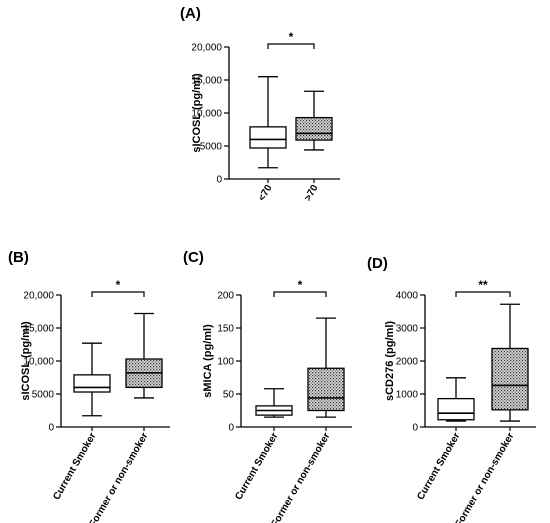  Describe the element at coordinates (407, 329) in the screenshot. I see `y-tick-label: 3000` at that location.